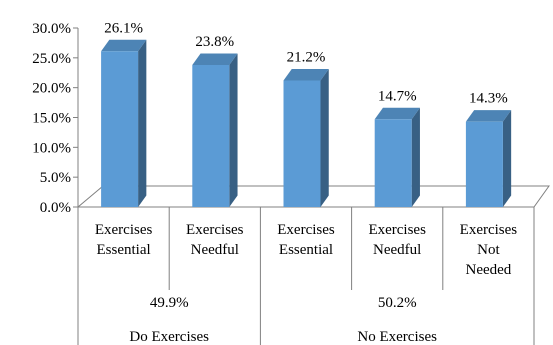 The width and height of the screenshot is (553, 345). Describe the element at coordinates (51, 89) in the screenshot. I see `y-tick-label: 20.0%` at that location.